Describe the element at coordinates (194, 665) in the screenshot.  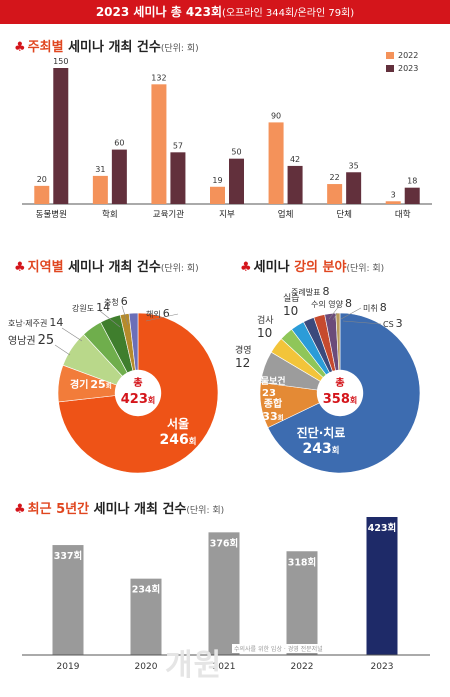
I see `watermark-logo: 개원` at that location.